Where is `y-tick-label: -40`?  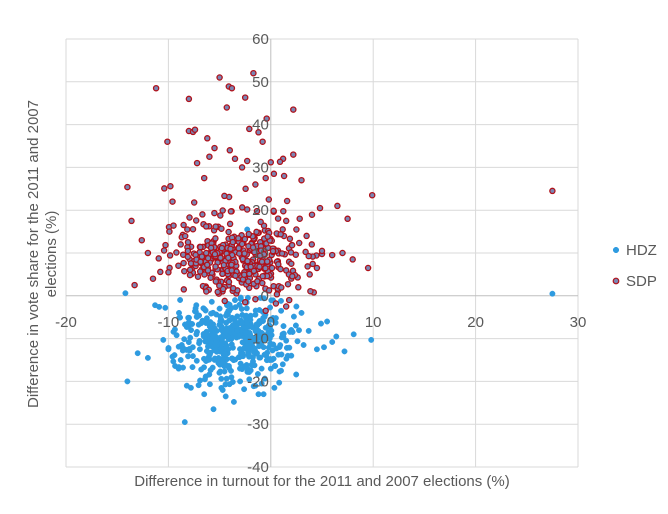 y-tick-label: -40 is located at coordinates (258, 467).